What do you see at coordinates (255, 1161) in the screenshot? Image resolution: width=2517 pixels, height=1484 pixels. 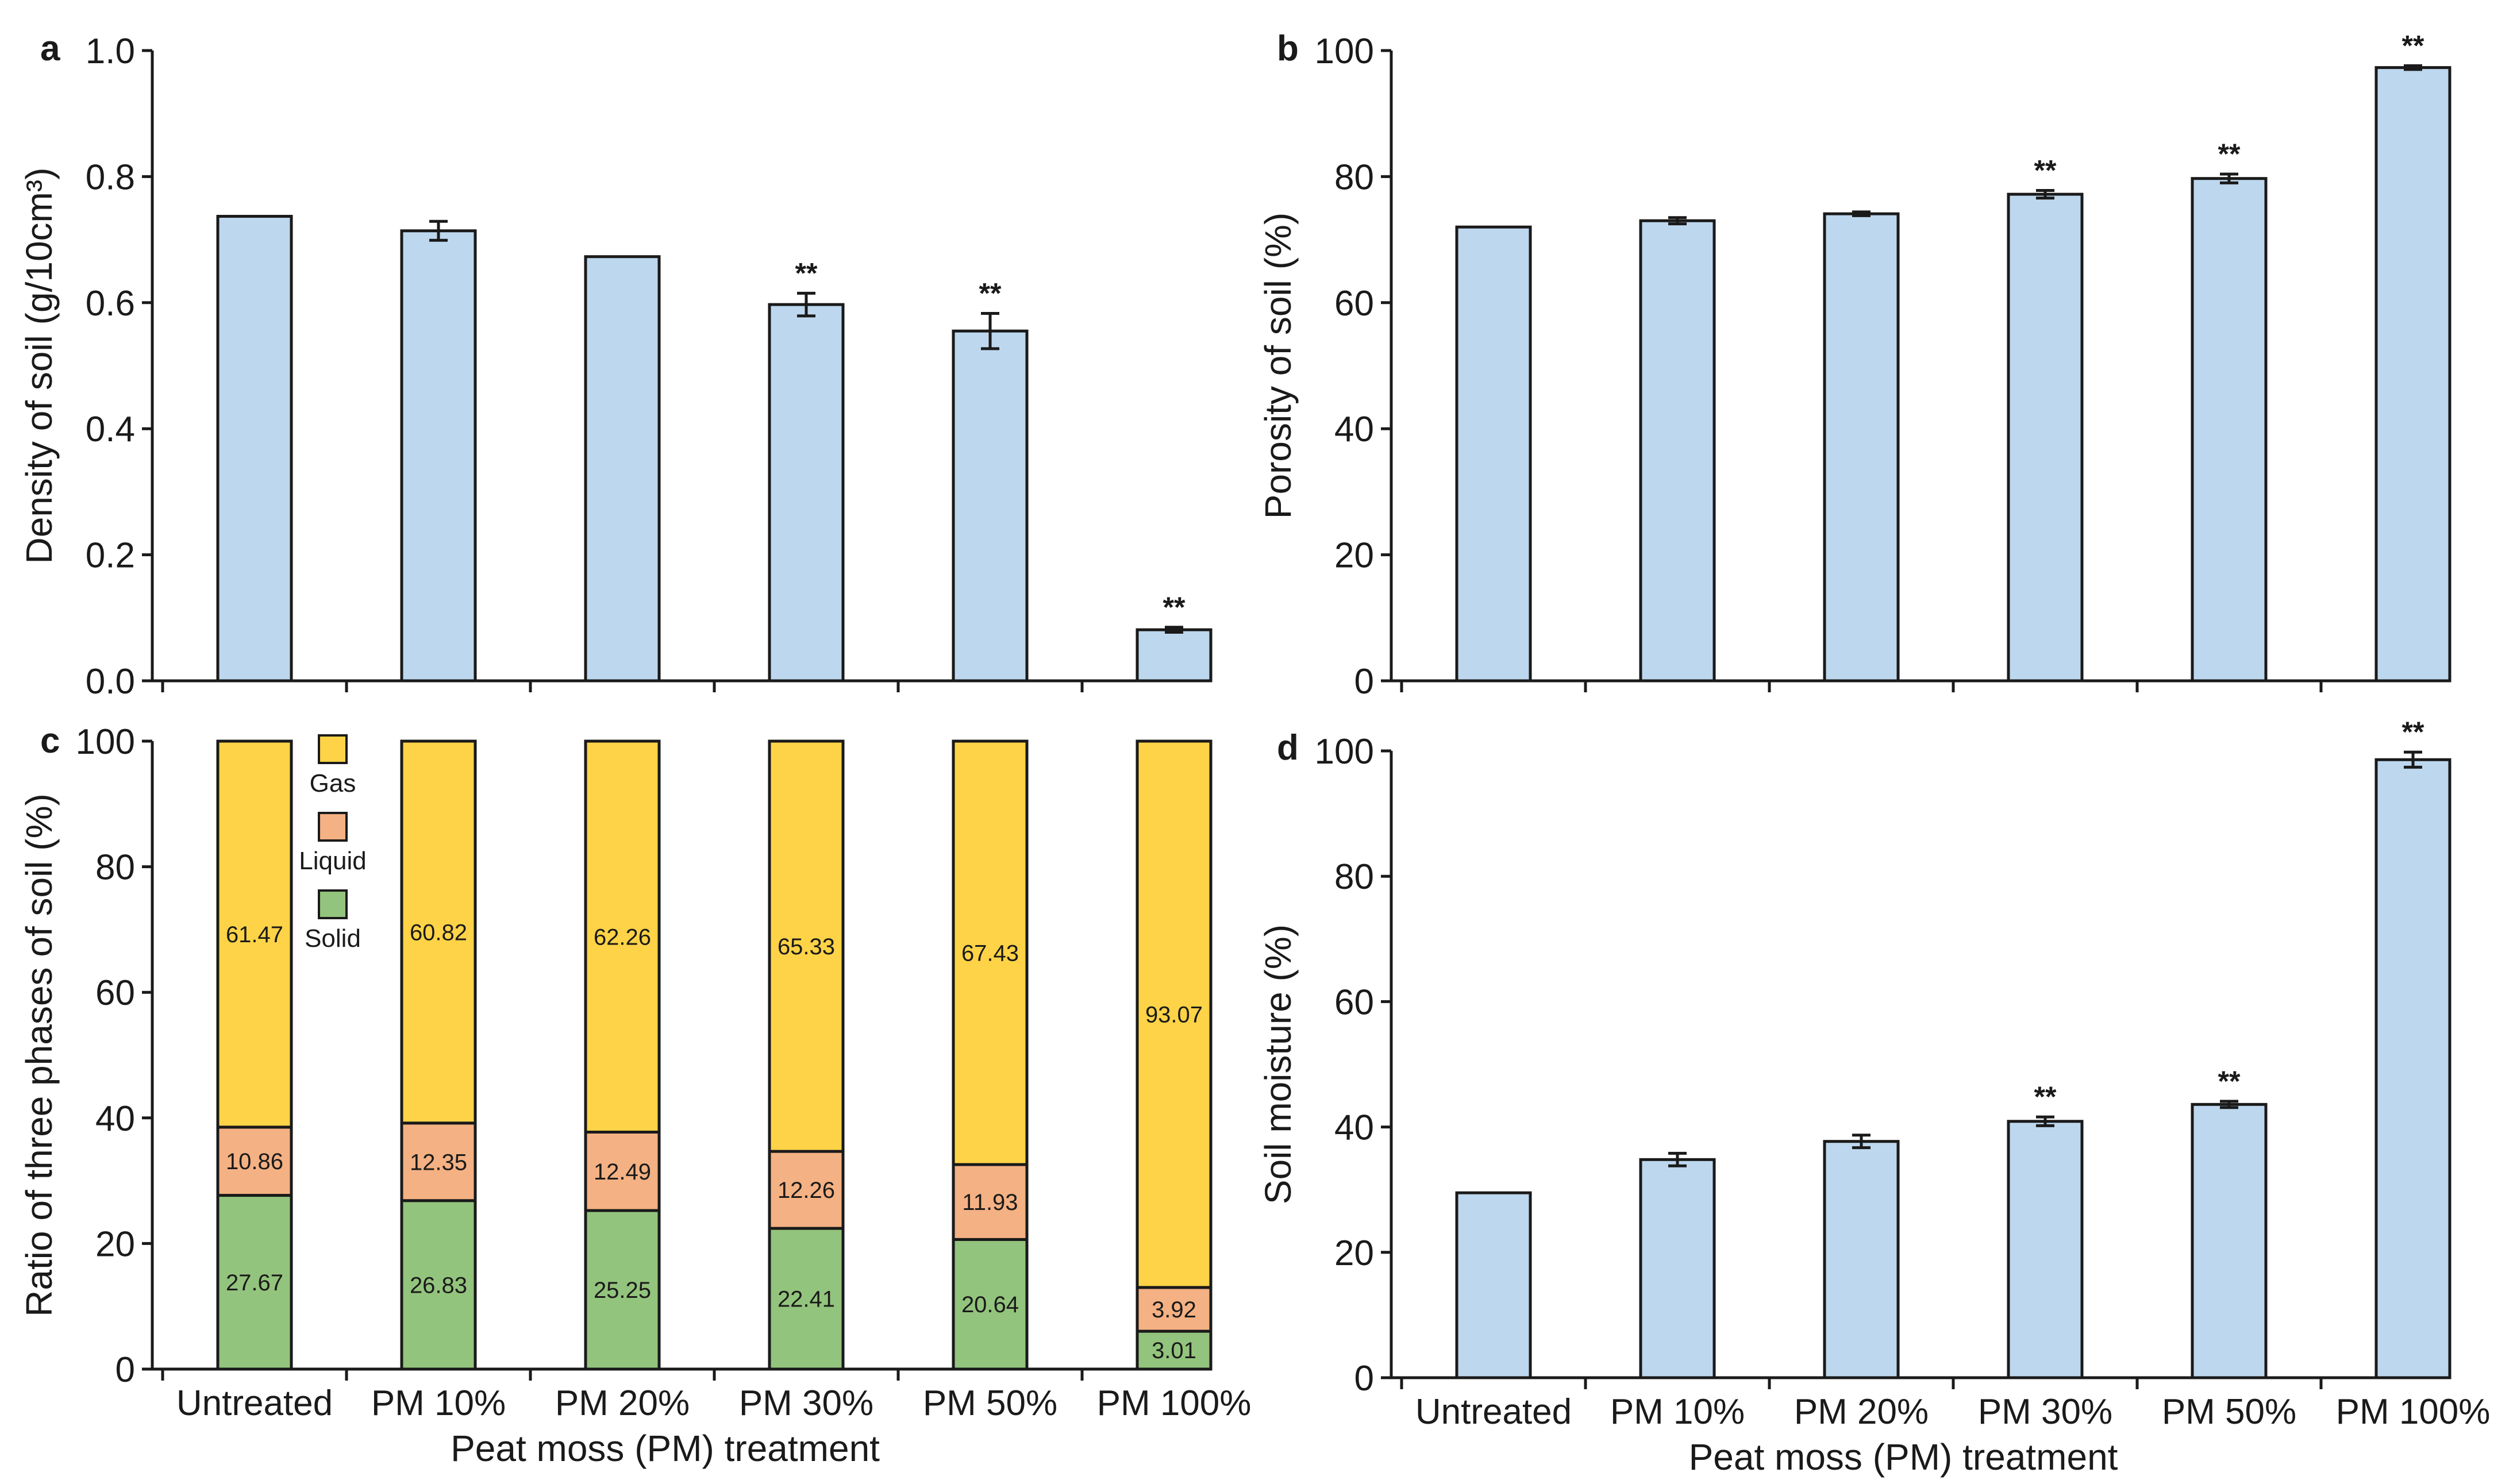 I see `segment-value-label: 10.86` at bounding box center [255, 1161].